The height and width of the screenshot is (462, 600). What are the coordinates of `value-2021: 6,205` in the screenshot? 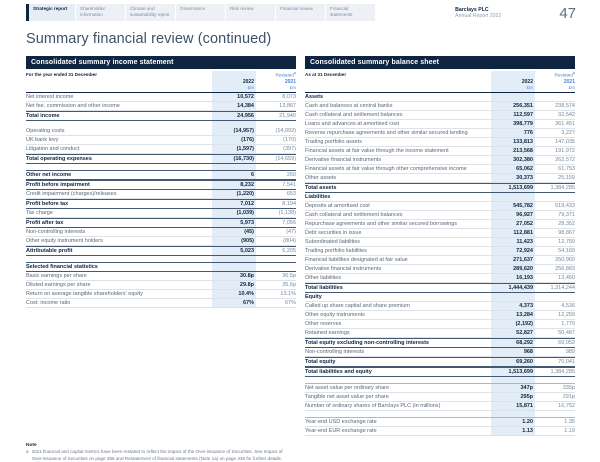 It's located at (289, 250).